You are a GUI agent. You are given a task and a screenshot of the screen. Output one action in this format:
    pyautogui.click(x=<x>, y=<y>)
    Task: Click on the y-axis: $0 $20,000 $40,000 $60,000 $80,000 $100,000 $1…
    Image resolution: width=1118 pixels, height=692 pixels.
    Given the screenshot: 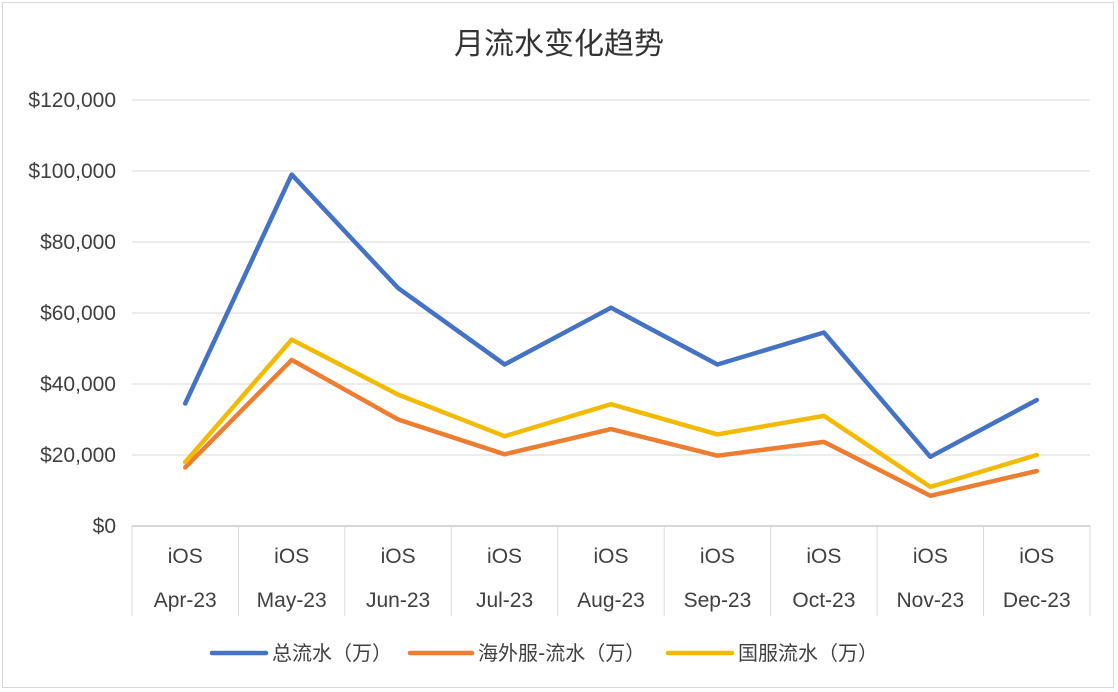 What is the action you would take?
    pyautogui.click(x=72, y=313)
    